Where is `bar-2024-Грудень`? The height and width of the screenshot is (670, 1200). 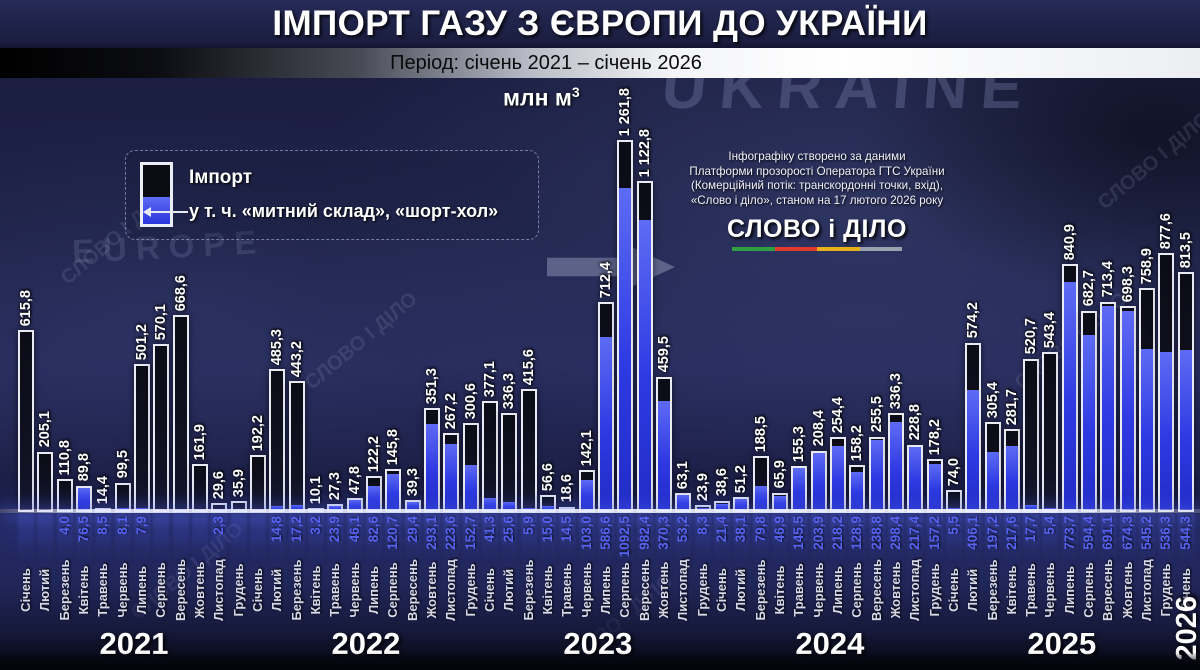 bar-2024-Грудень is located at coordinates (934, 485).